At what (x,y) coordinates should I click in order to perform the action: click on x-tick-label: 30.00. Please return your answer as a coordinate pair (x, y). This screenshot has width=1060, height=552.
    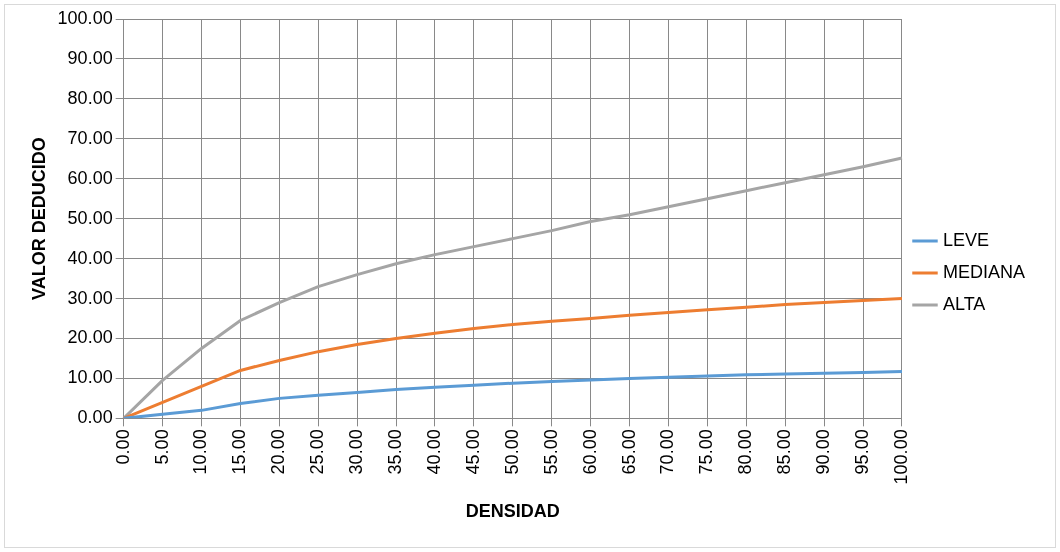
    Looking at the image, I should click on (356, 452).